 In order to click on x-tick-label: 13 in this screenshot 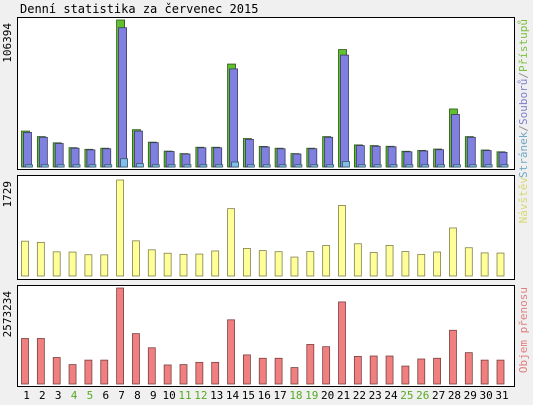, I will do `click(216, 395)`.